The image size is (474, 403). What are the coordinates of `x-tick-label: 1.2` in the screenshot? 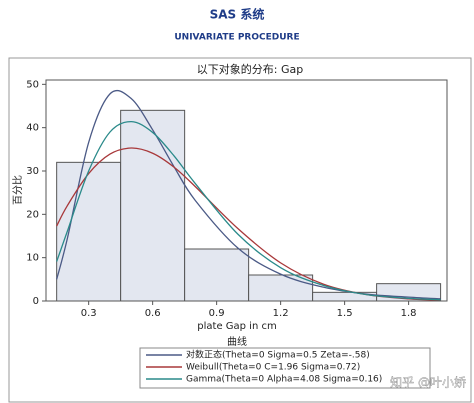 It's located at (281, 313).